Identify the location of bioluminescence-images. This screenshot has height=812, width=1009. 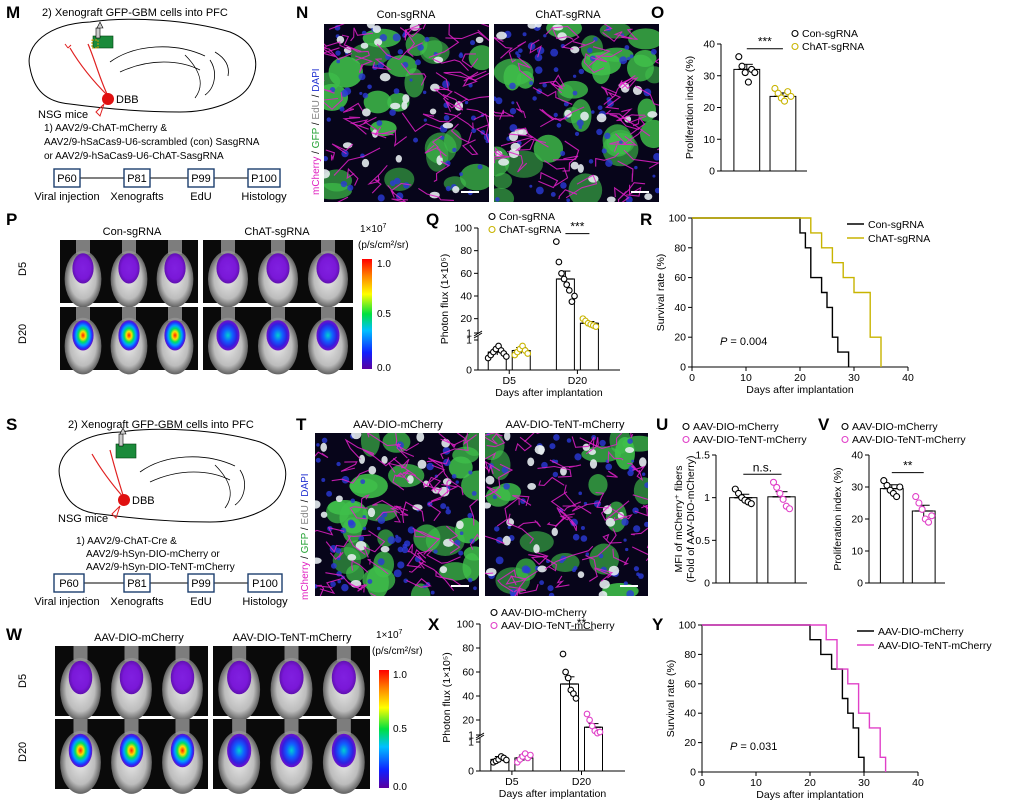
(206, 307).